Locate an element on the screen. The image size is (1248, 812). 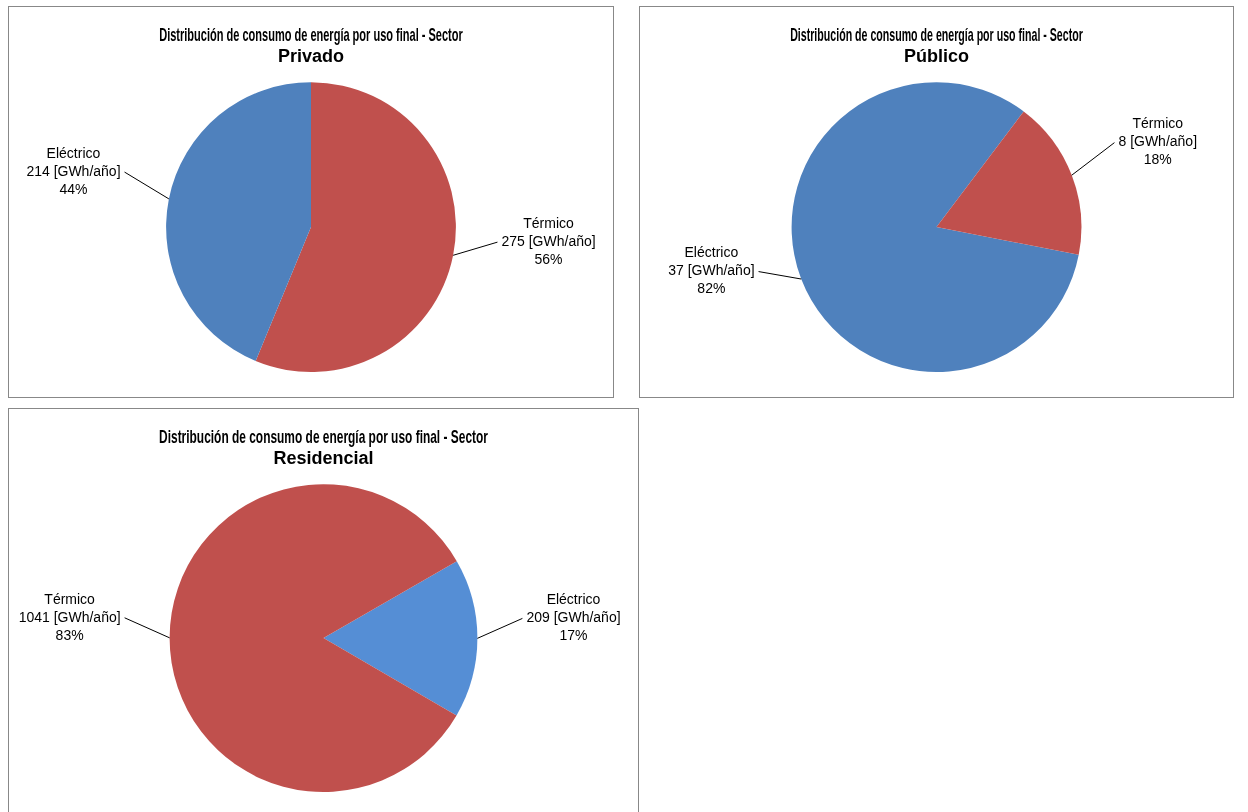
data-label: 214 [GWh/año] 44% is located at coordinates (73, 179).